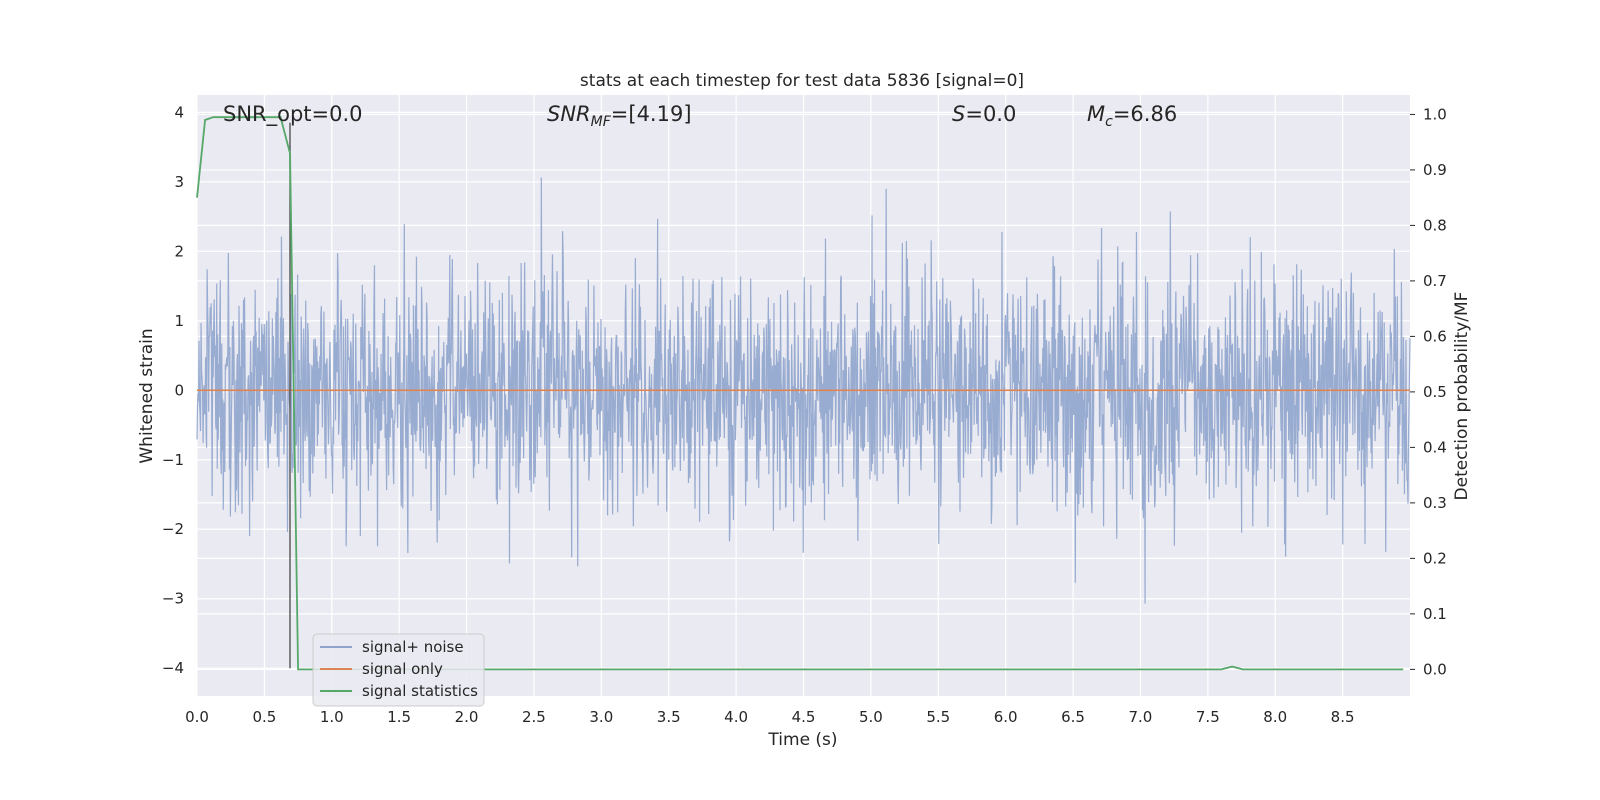 This screenshot has width=1600, height=800. Describe the element at coordinates (1073, 717) in the screenshot. I see `x-tick-label: 6.5` at that location.